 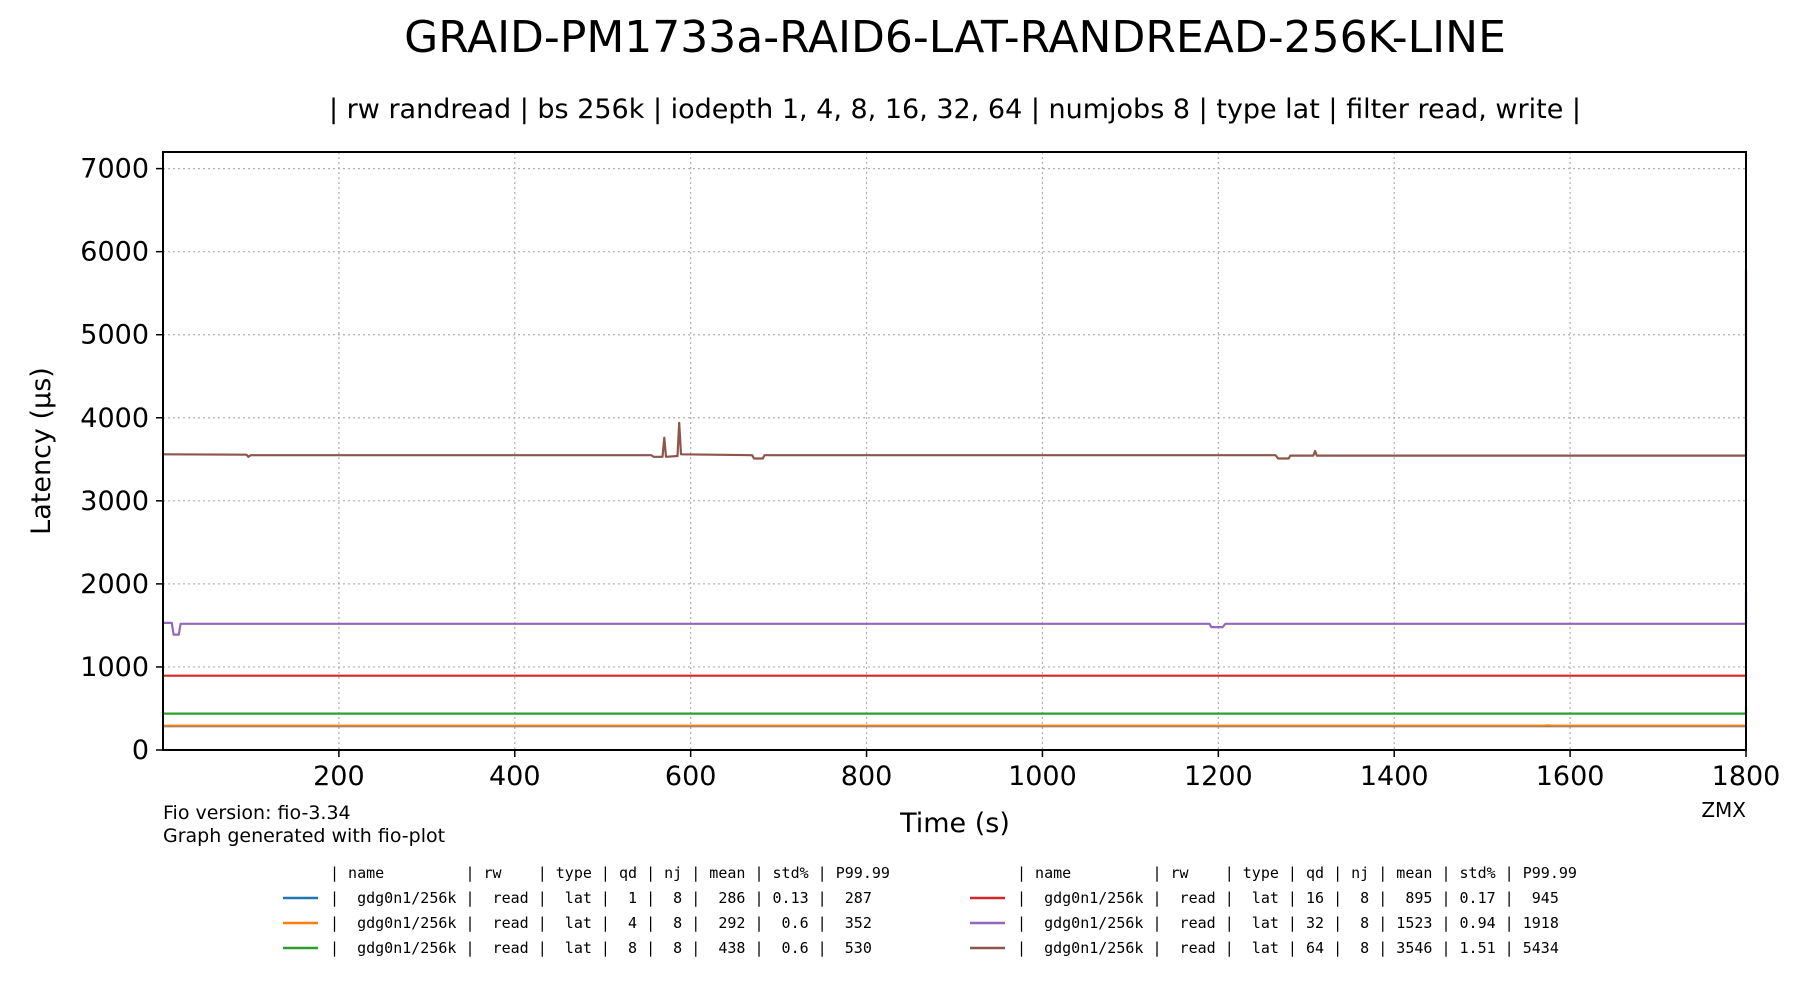 I want to click on corner-label: ZMX, so click(x=1723, y=810).